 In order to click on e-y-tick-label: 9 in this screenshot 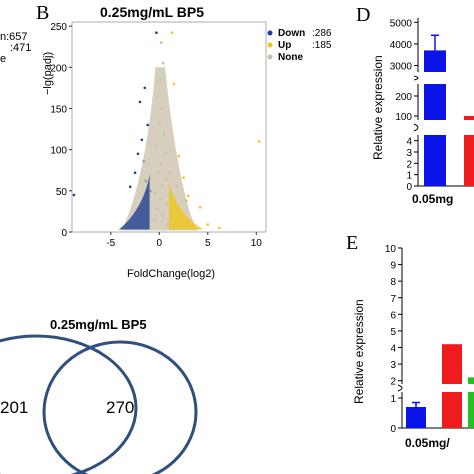, I will do `click(393, 266)`.